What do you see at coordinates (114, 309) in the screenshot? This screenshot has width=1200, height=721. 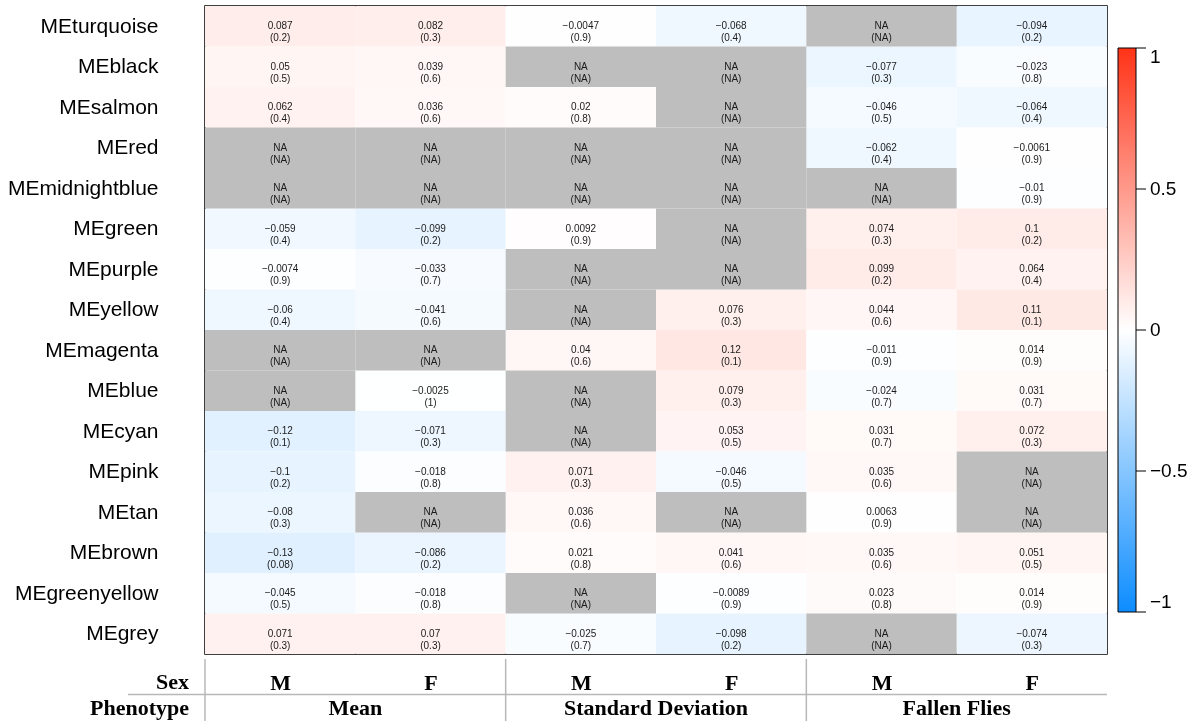 I see `y-tick-label: MEyellow` at bounding box center [114, 309].